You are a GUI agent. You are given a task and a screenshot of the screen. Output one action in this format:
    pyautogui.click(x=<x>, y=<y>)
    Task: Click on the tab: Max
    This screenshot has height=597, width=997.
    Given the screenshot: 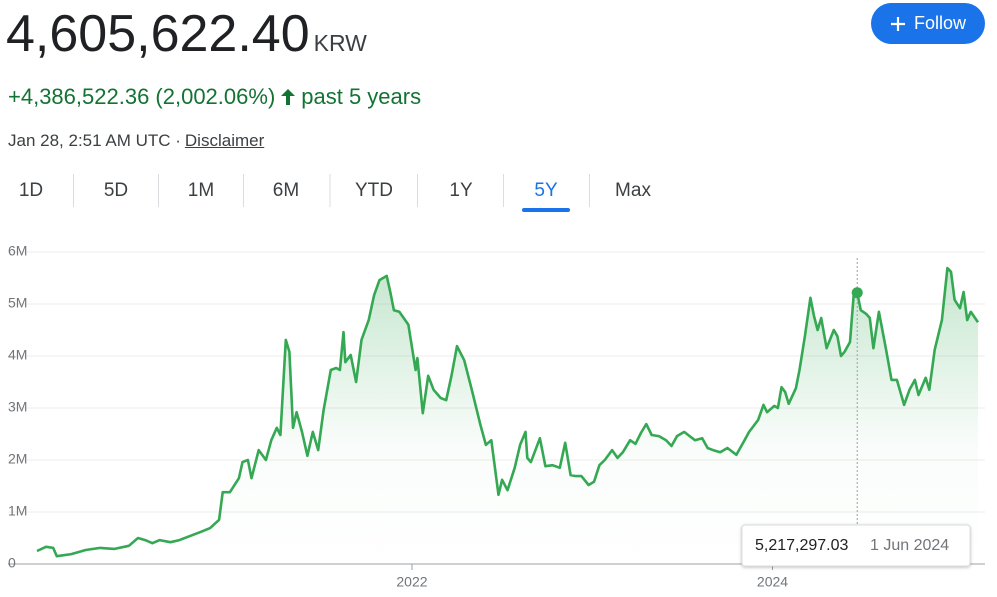 What is the action you would take?
    pyautogui.click(x=633, y=190)
    